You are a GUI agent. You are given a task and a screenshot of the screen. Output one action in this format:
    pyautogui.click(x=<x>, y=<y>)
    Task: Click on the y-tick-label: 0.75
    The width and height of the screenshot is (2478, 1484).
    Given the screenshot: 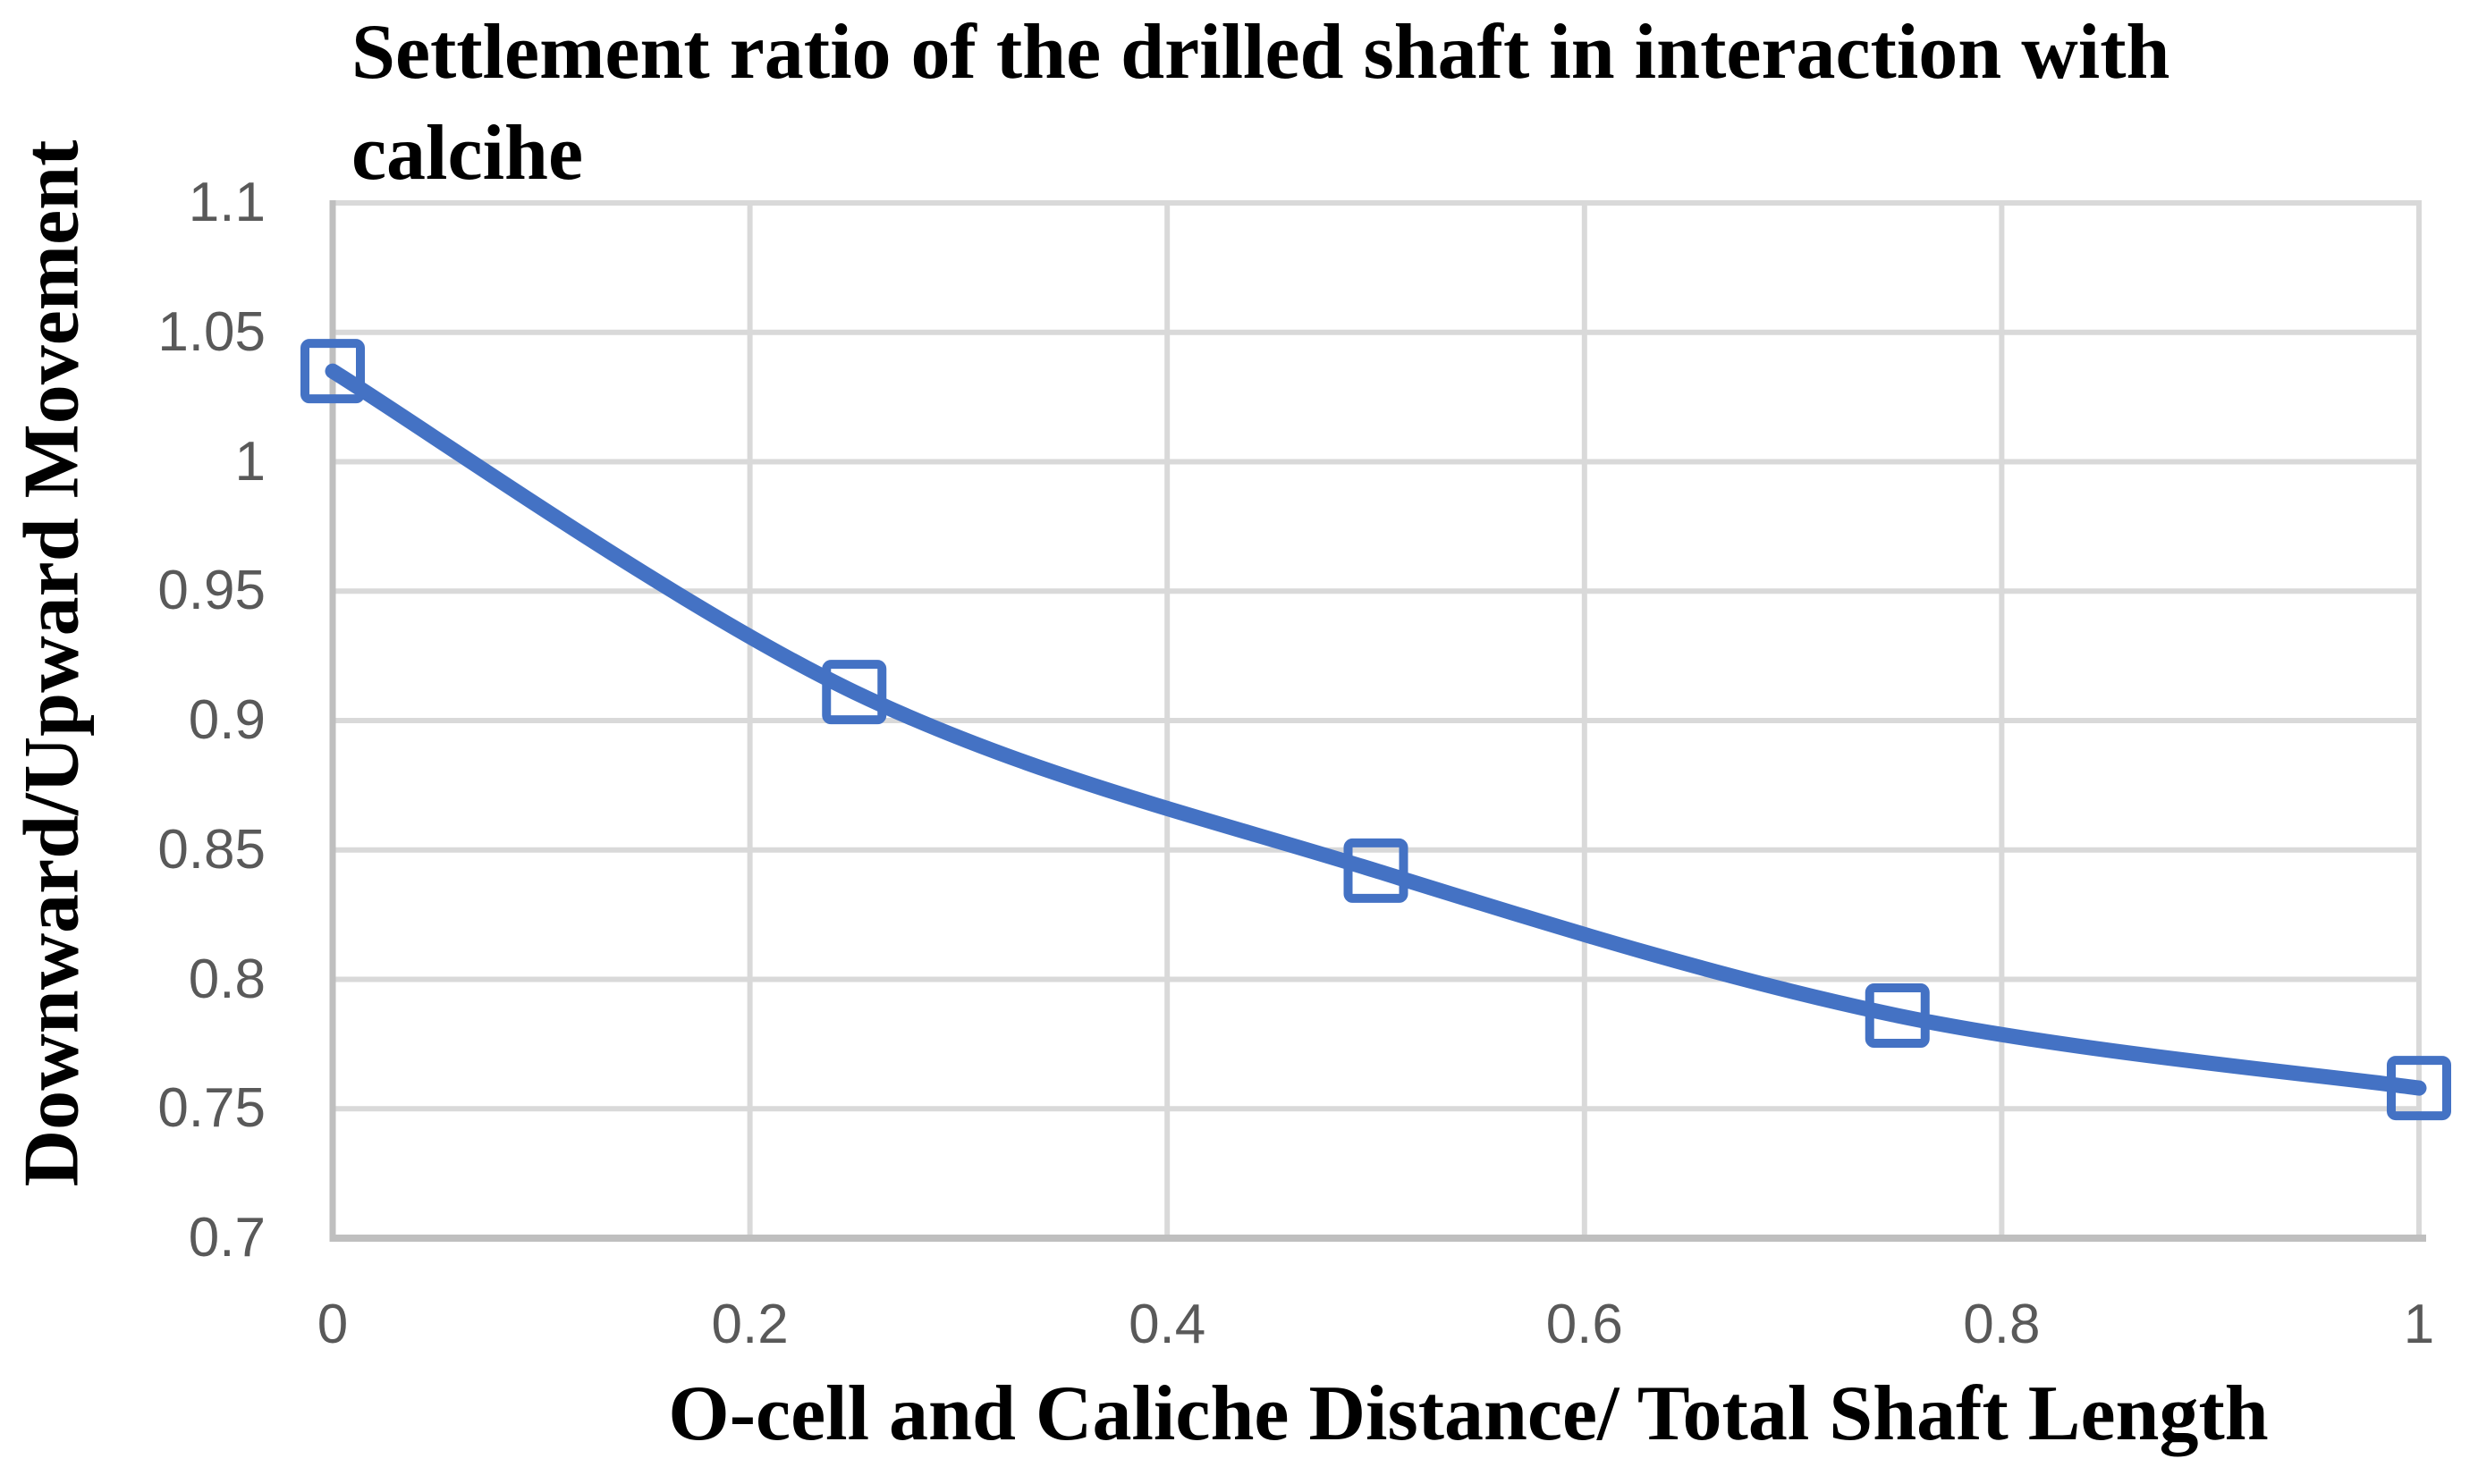 What is the action you would take?
    pyautogui.click(x=211, y=1108)
    